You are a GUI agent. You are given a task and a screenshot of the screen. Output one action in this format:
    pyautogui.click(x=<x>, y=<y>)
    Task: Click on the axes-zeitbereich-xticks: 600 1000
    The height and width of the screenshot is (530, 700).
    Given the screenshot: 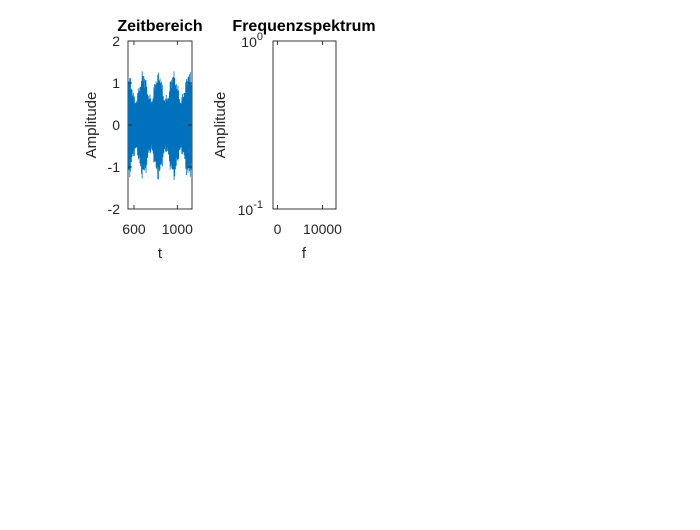 What is the action you would take?
    pyautogui.click(x=157, y=139)
    